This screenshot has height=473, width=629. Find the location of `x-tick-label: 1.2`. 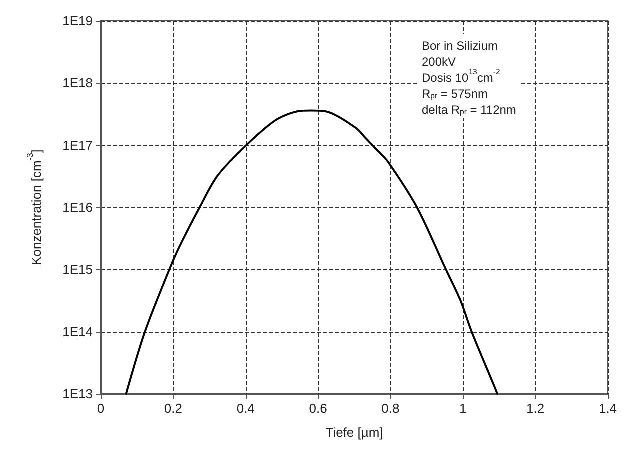

x-tick-label: 1.2 is located at coordinates (535, 408).